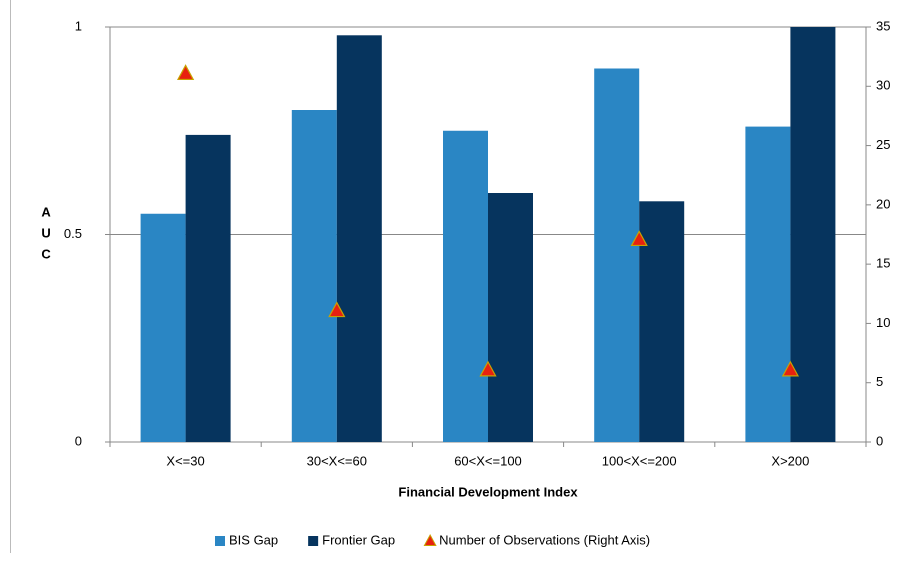 Image resolution: width=902 pixels, height=563 pixels. I want to click on x-tick-label: X<=30, so click(185, 460).